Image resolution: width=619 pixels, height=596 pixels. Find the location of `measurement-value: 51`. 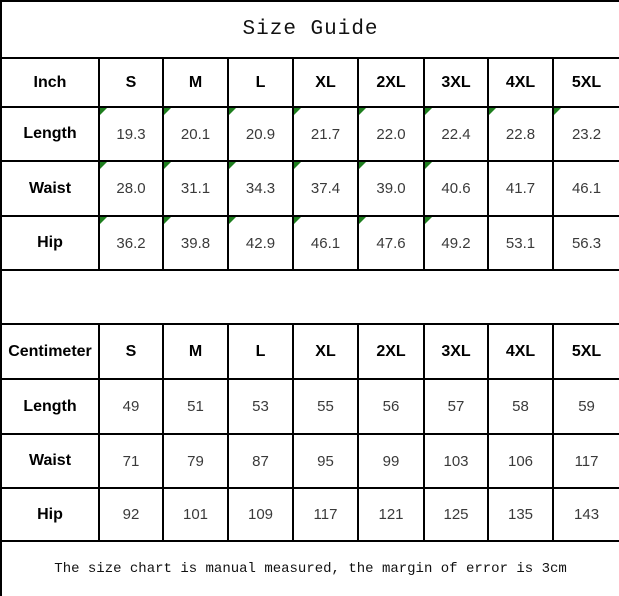

measurement-value: 51 is located at coordinates (195, 406).